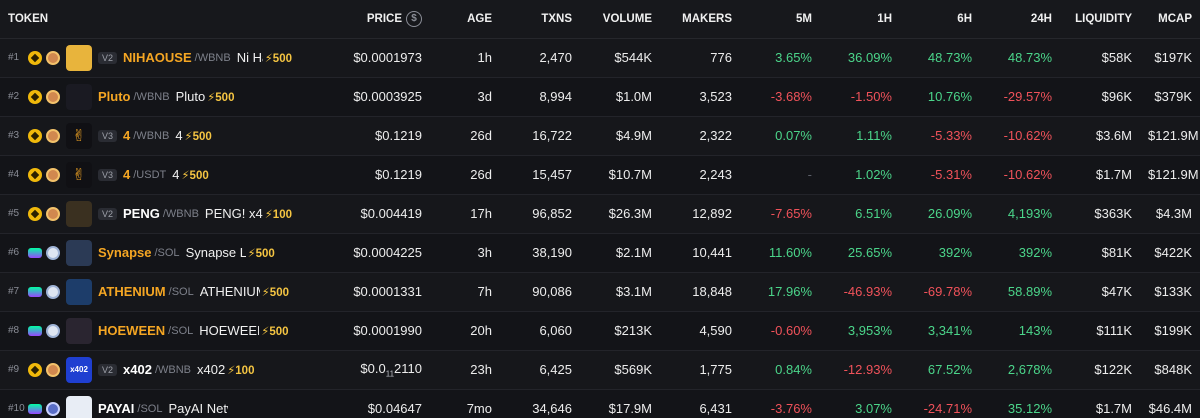 This screenshot has width=1200, height=418. I want to click on txns-cell: 34,646, so click(552, 408).